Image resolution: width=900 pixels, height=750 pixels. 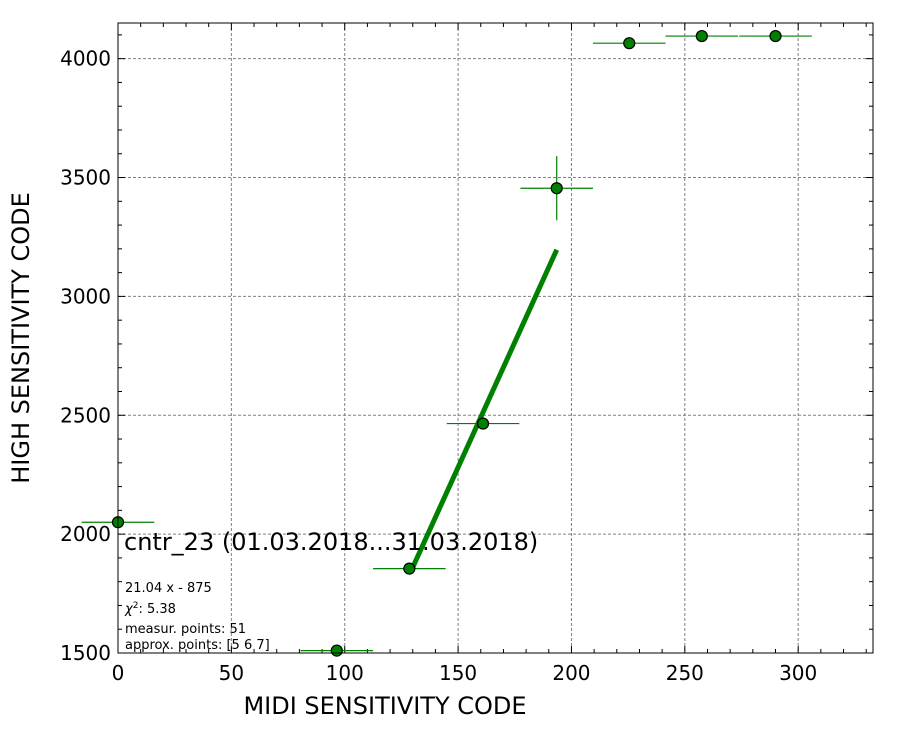 I want to click on y-tick-label: 2500, so click(x=85, y=415).